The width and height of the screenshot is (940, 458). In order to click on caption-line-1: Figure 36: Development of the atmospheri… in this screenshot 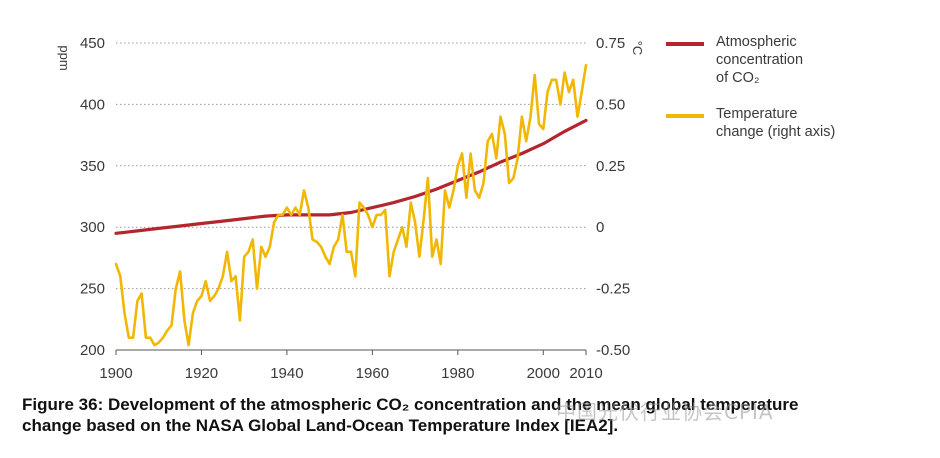, I will do `click(410, 404)`.